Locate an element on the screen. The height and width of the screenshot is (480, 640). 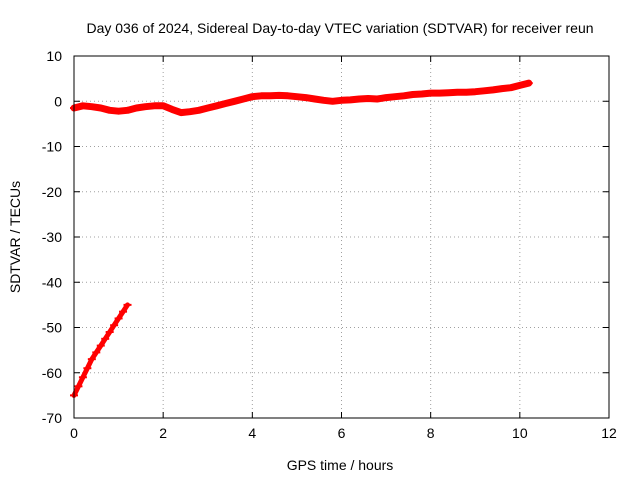
x-tick-label: 6 is located at coordinates (342, 433).